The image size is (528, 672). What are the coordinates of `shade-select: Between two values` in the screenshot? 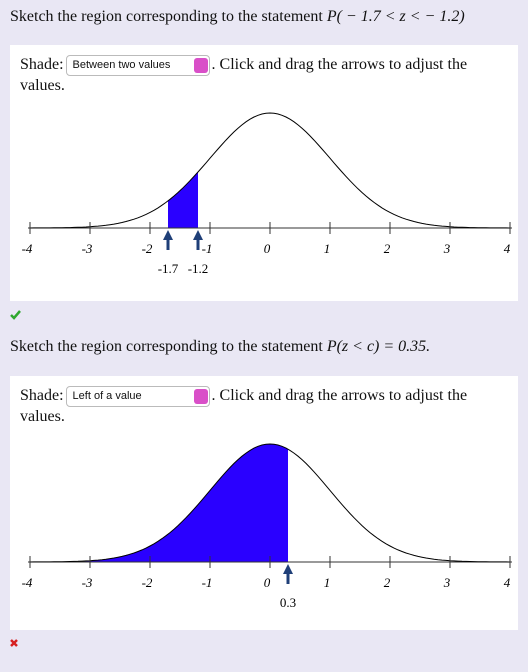 It's located at (137, 65).